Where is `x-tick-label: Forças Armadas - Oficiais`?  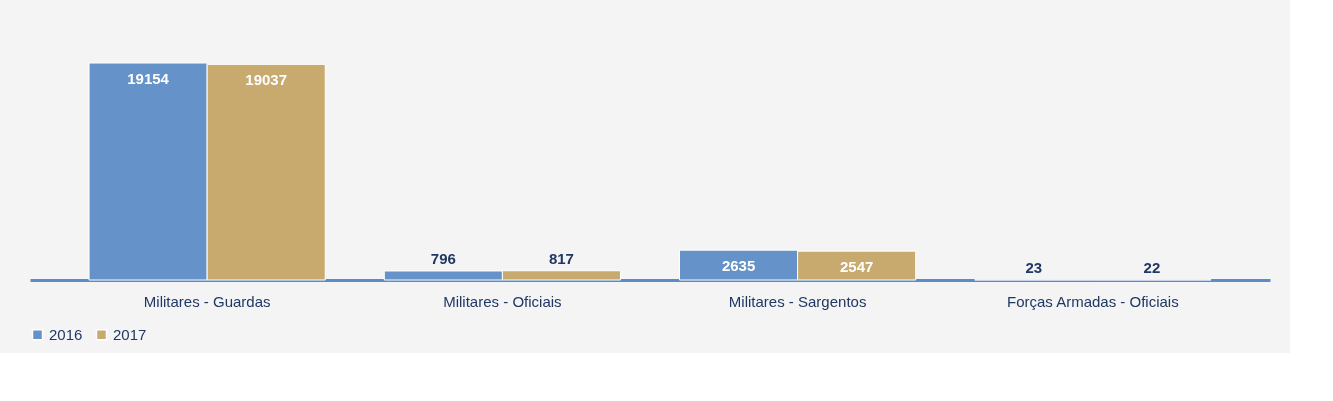 x-tick-label: Forças Armadas - Oficiais is located at coordinates (1093, 301).